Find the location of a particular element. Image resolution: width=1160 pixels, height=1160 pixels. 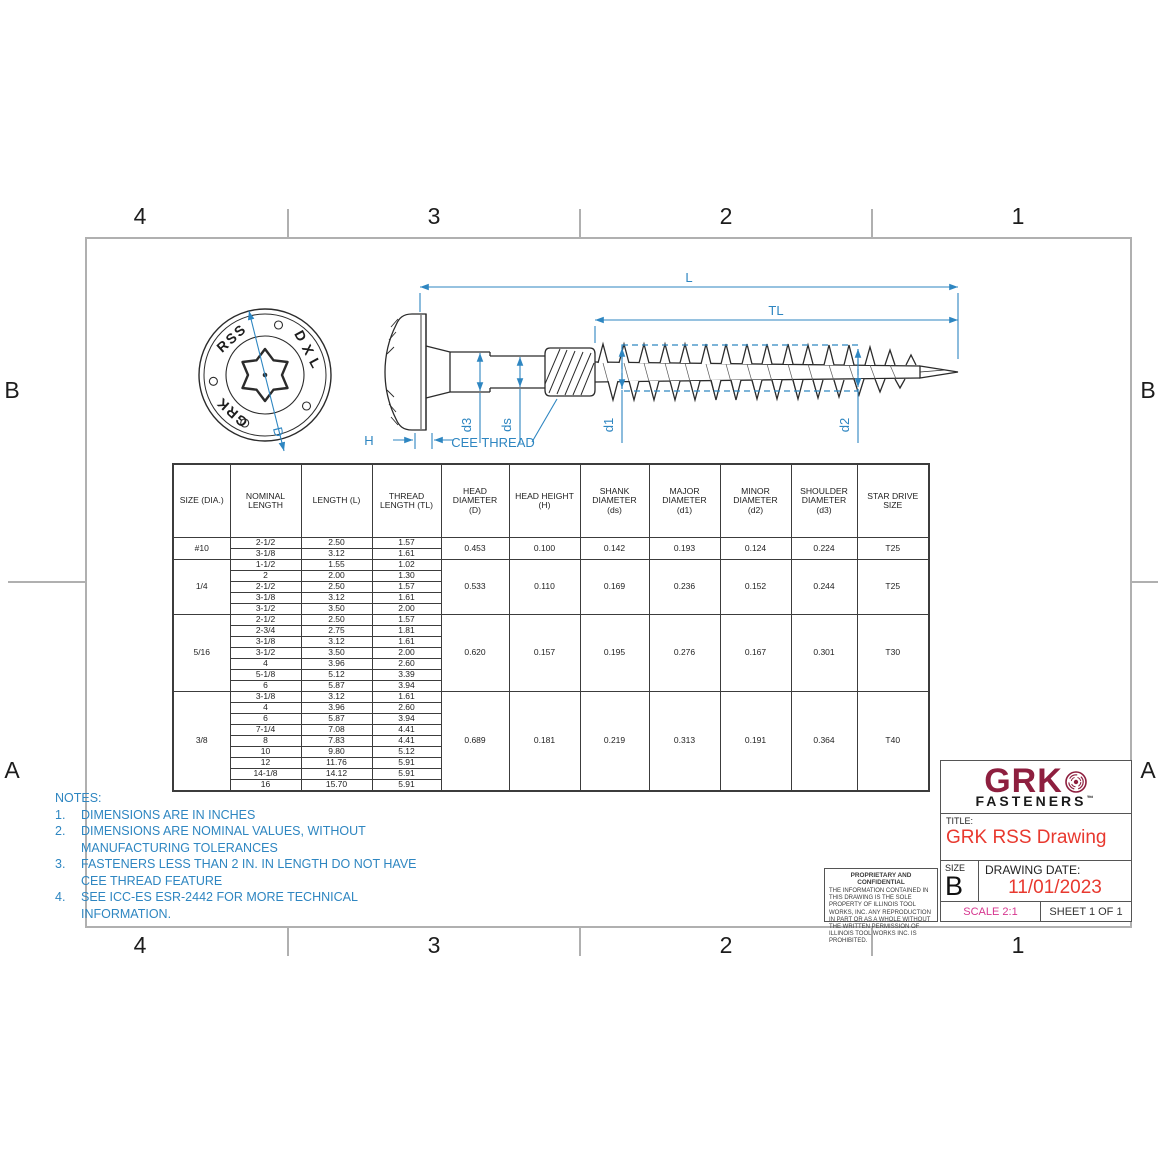

dimension-cell: 2.75 is located at coordinates (336, 631).